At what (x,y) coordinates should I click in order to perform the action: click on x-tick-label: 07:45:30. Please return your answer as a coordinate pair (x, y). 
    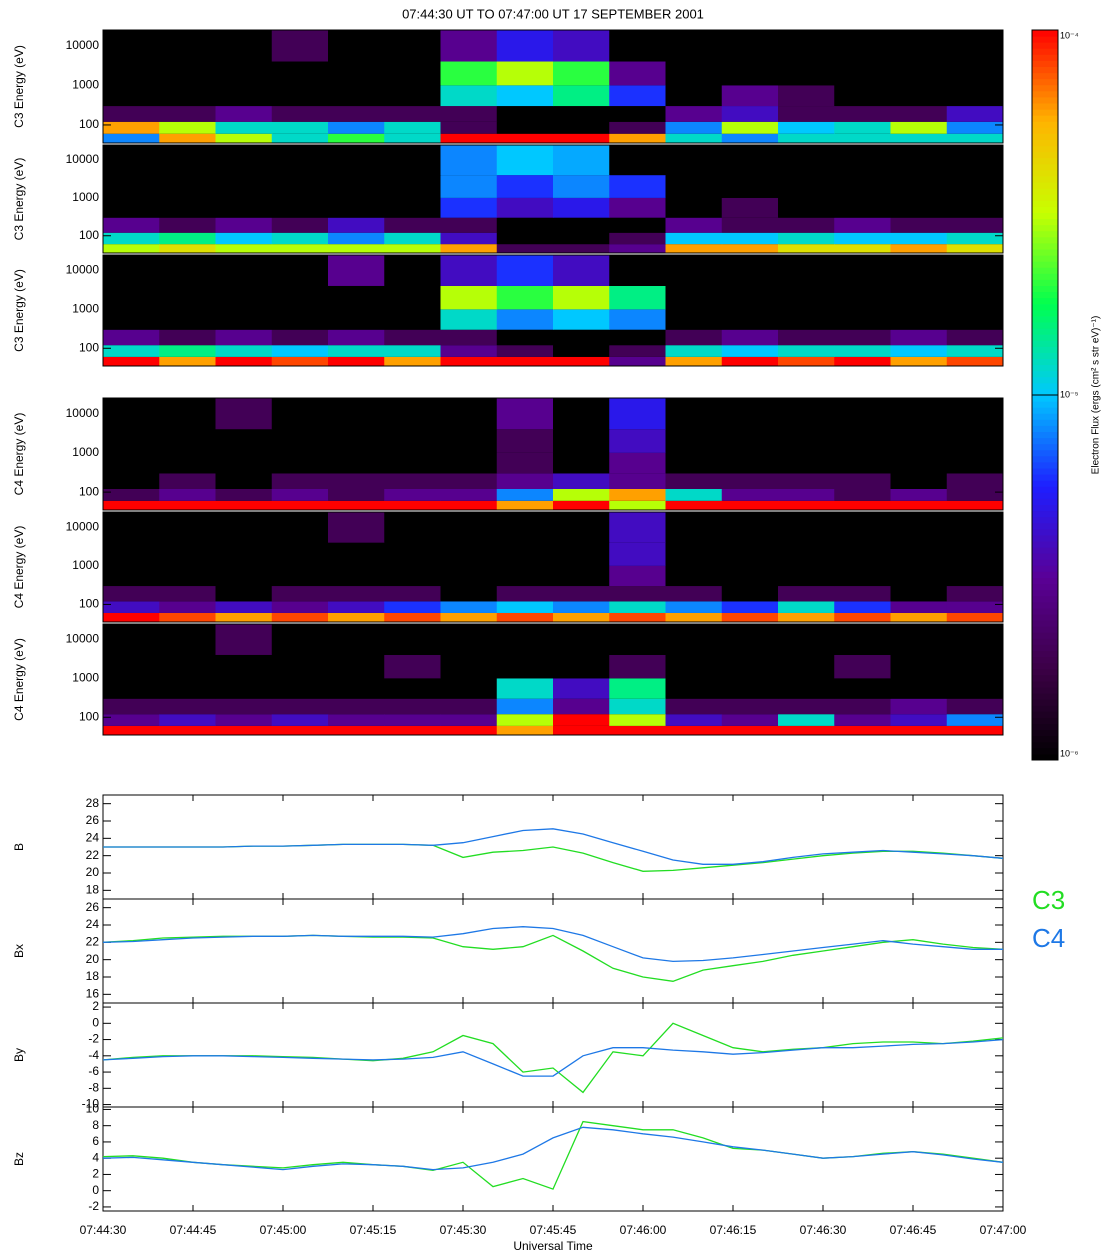
    Looking at the image, I should click on (463, 1230).